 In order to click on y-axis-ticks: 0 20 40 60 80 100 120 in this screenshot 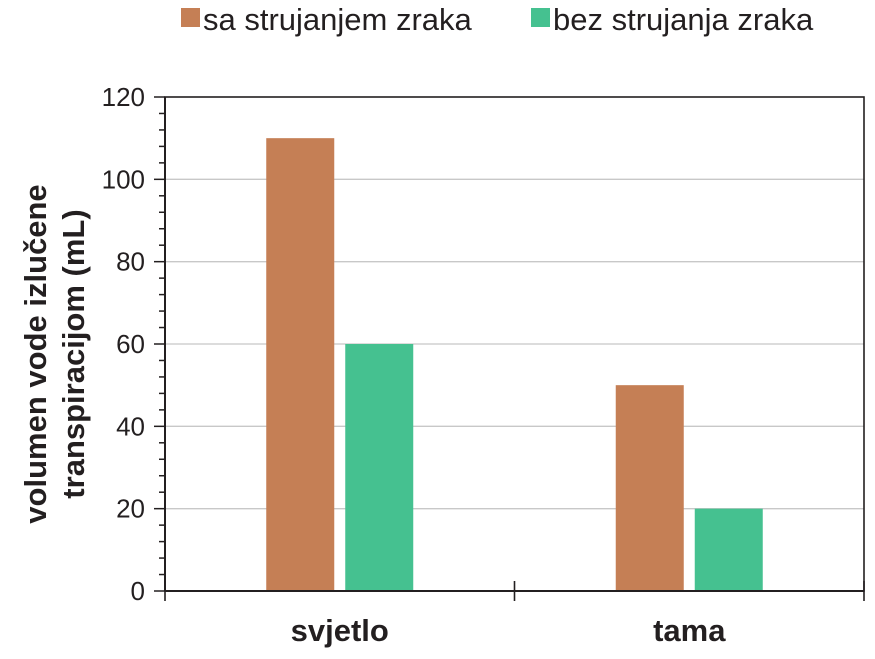, I will do `click(133, 344)`.